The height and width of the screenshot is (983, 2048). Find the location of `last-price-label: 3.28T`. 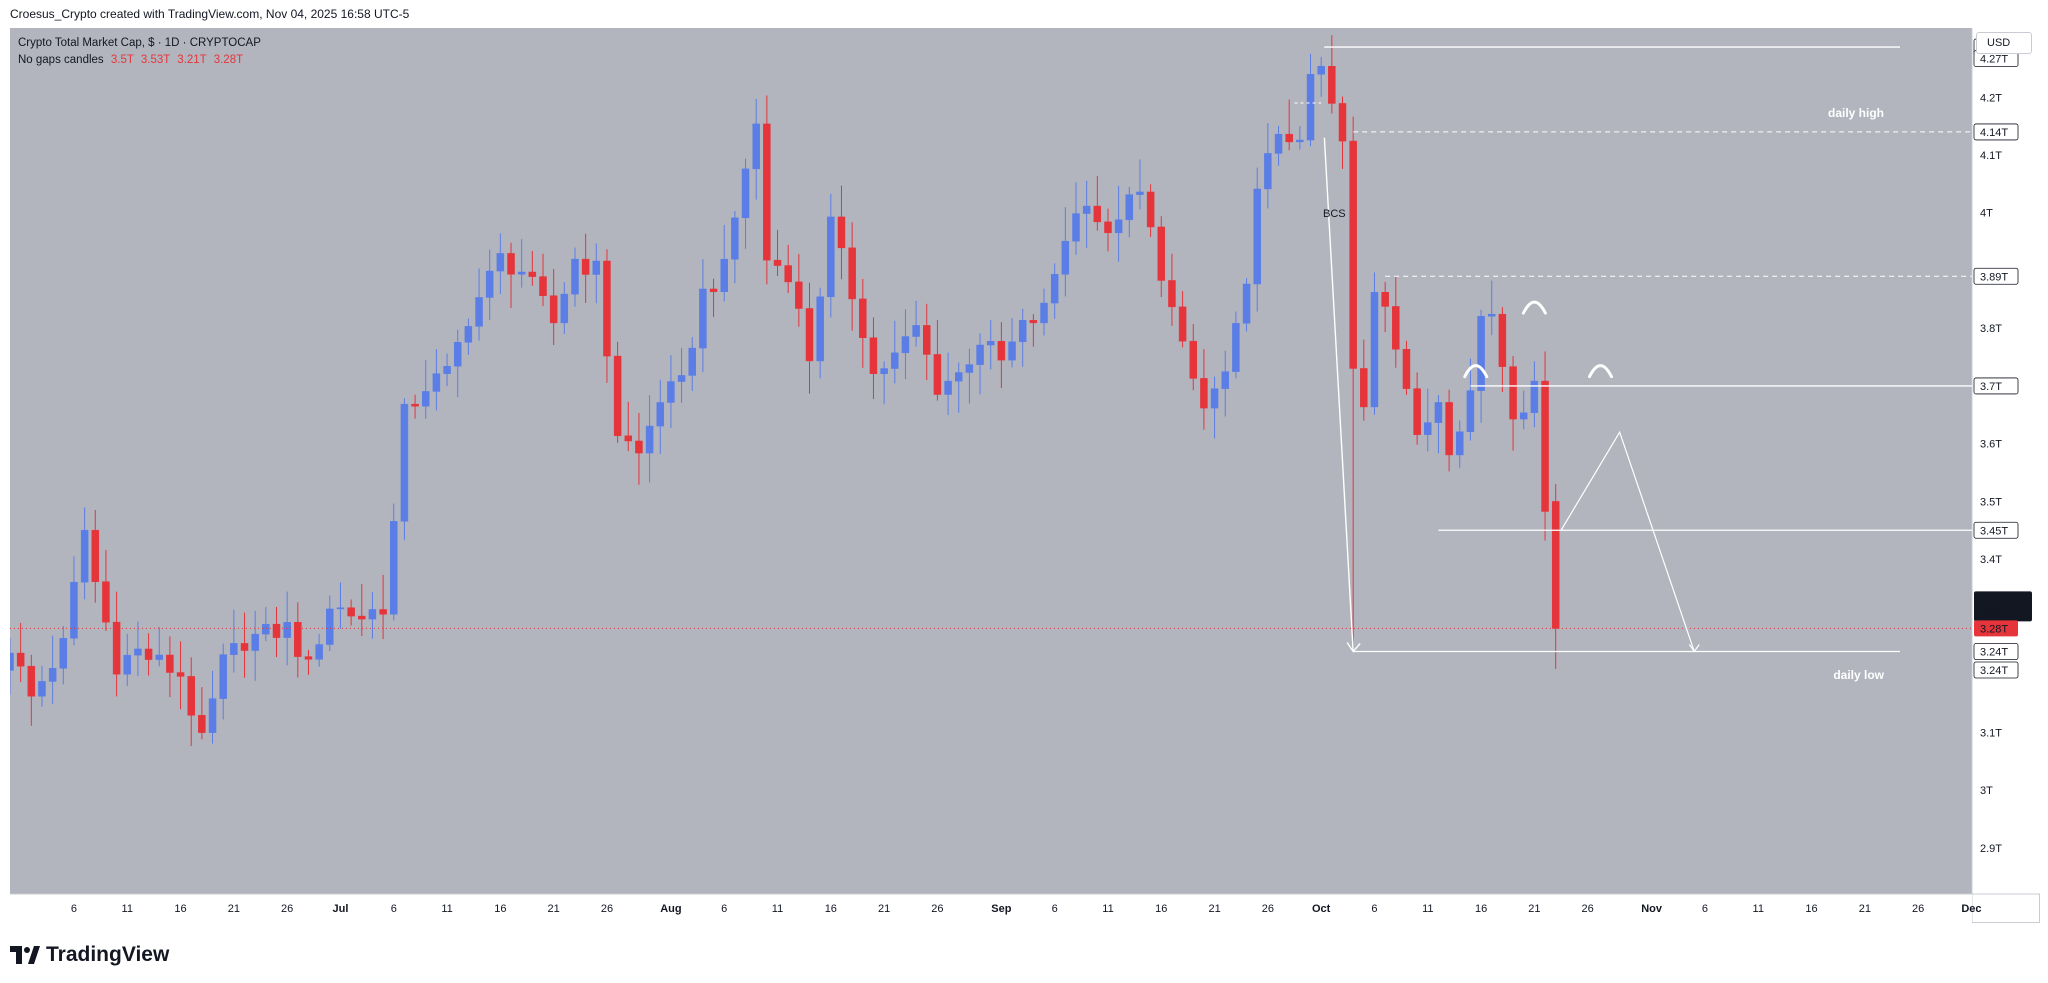

last-price-label: 3.28T is located at coordinates (1994, 629).